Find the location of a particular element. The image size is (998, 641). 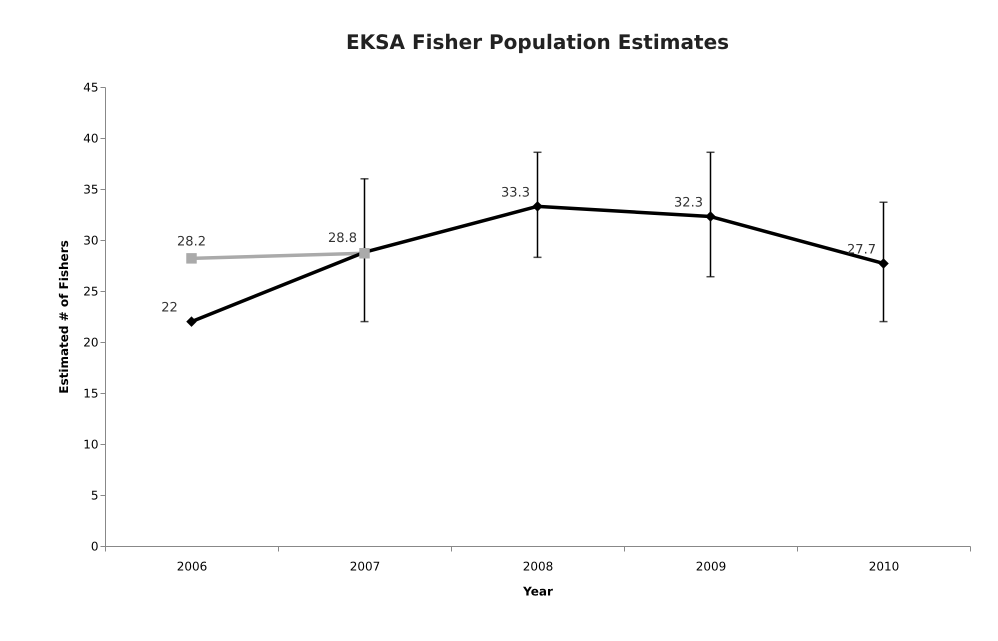

data-label: 28.2 is located at coordinates (191, 242).